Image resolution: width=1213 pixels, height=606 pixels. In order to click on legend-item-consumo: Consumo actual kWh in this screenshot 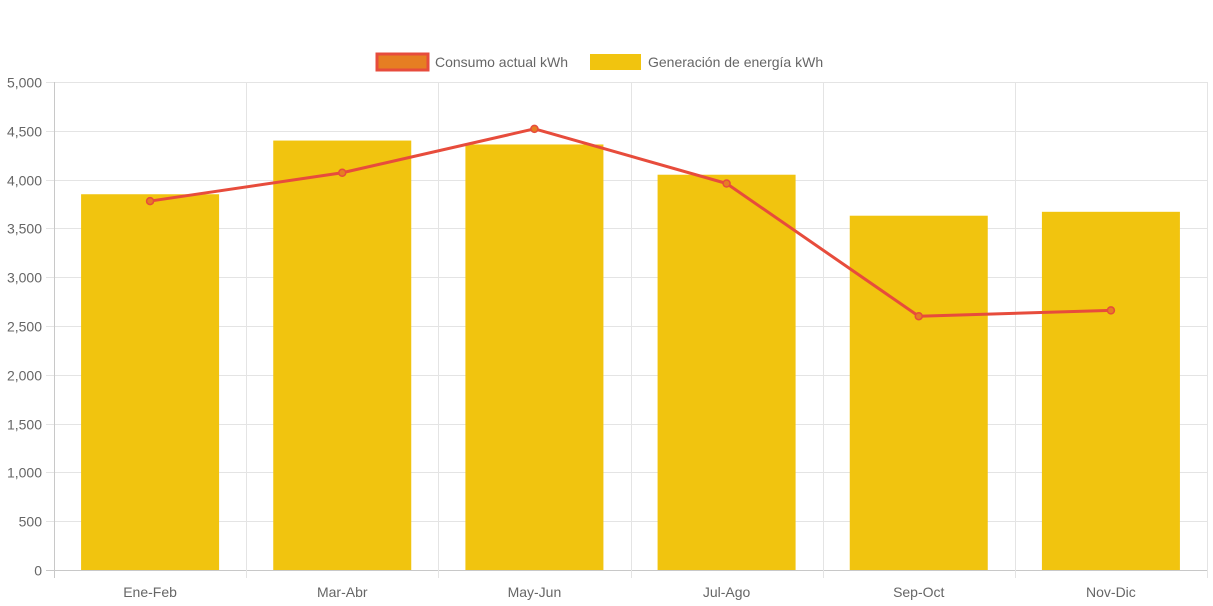, I will do `click(471, 62)`.